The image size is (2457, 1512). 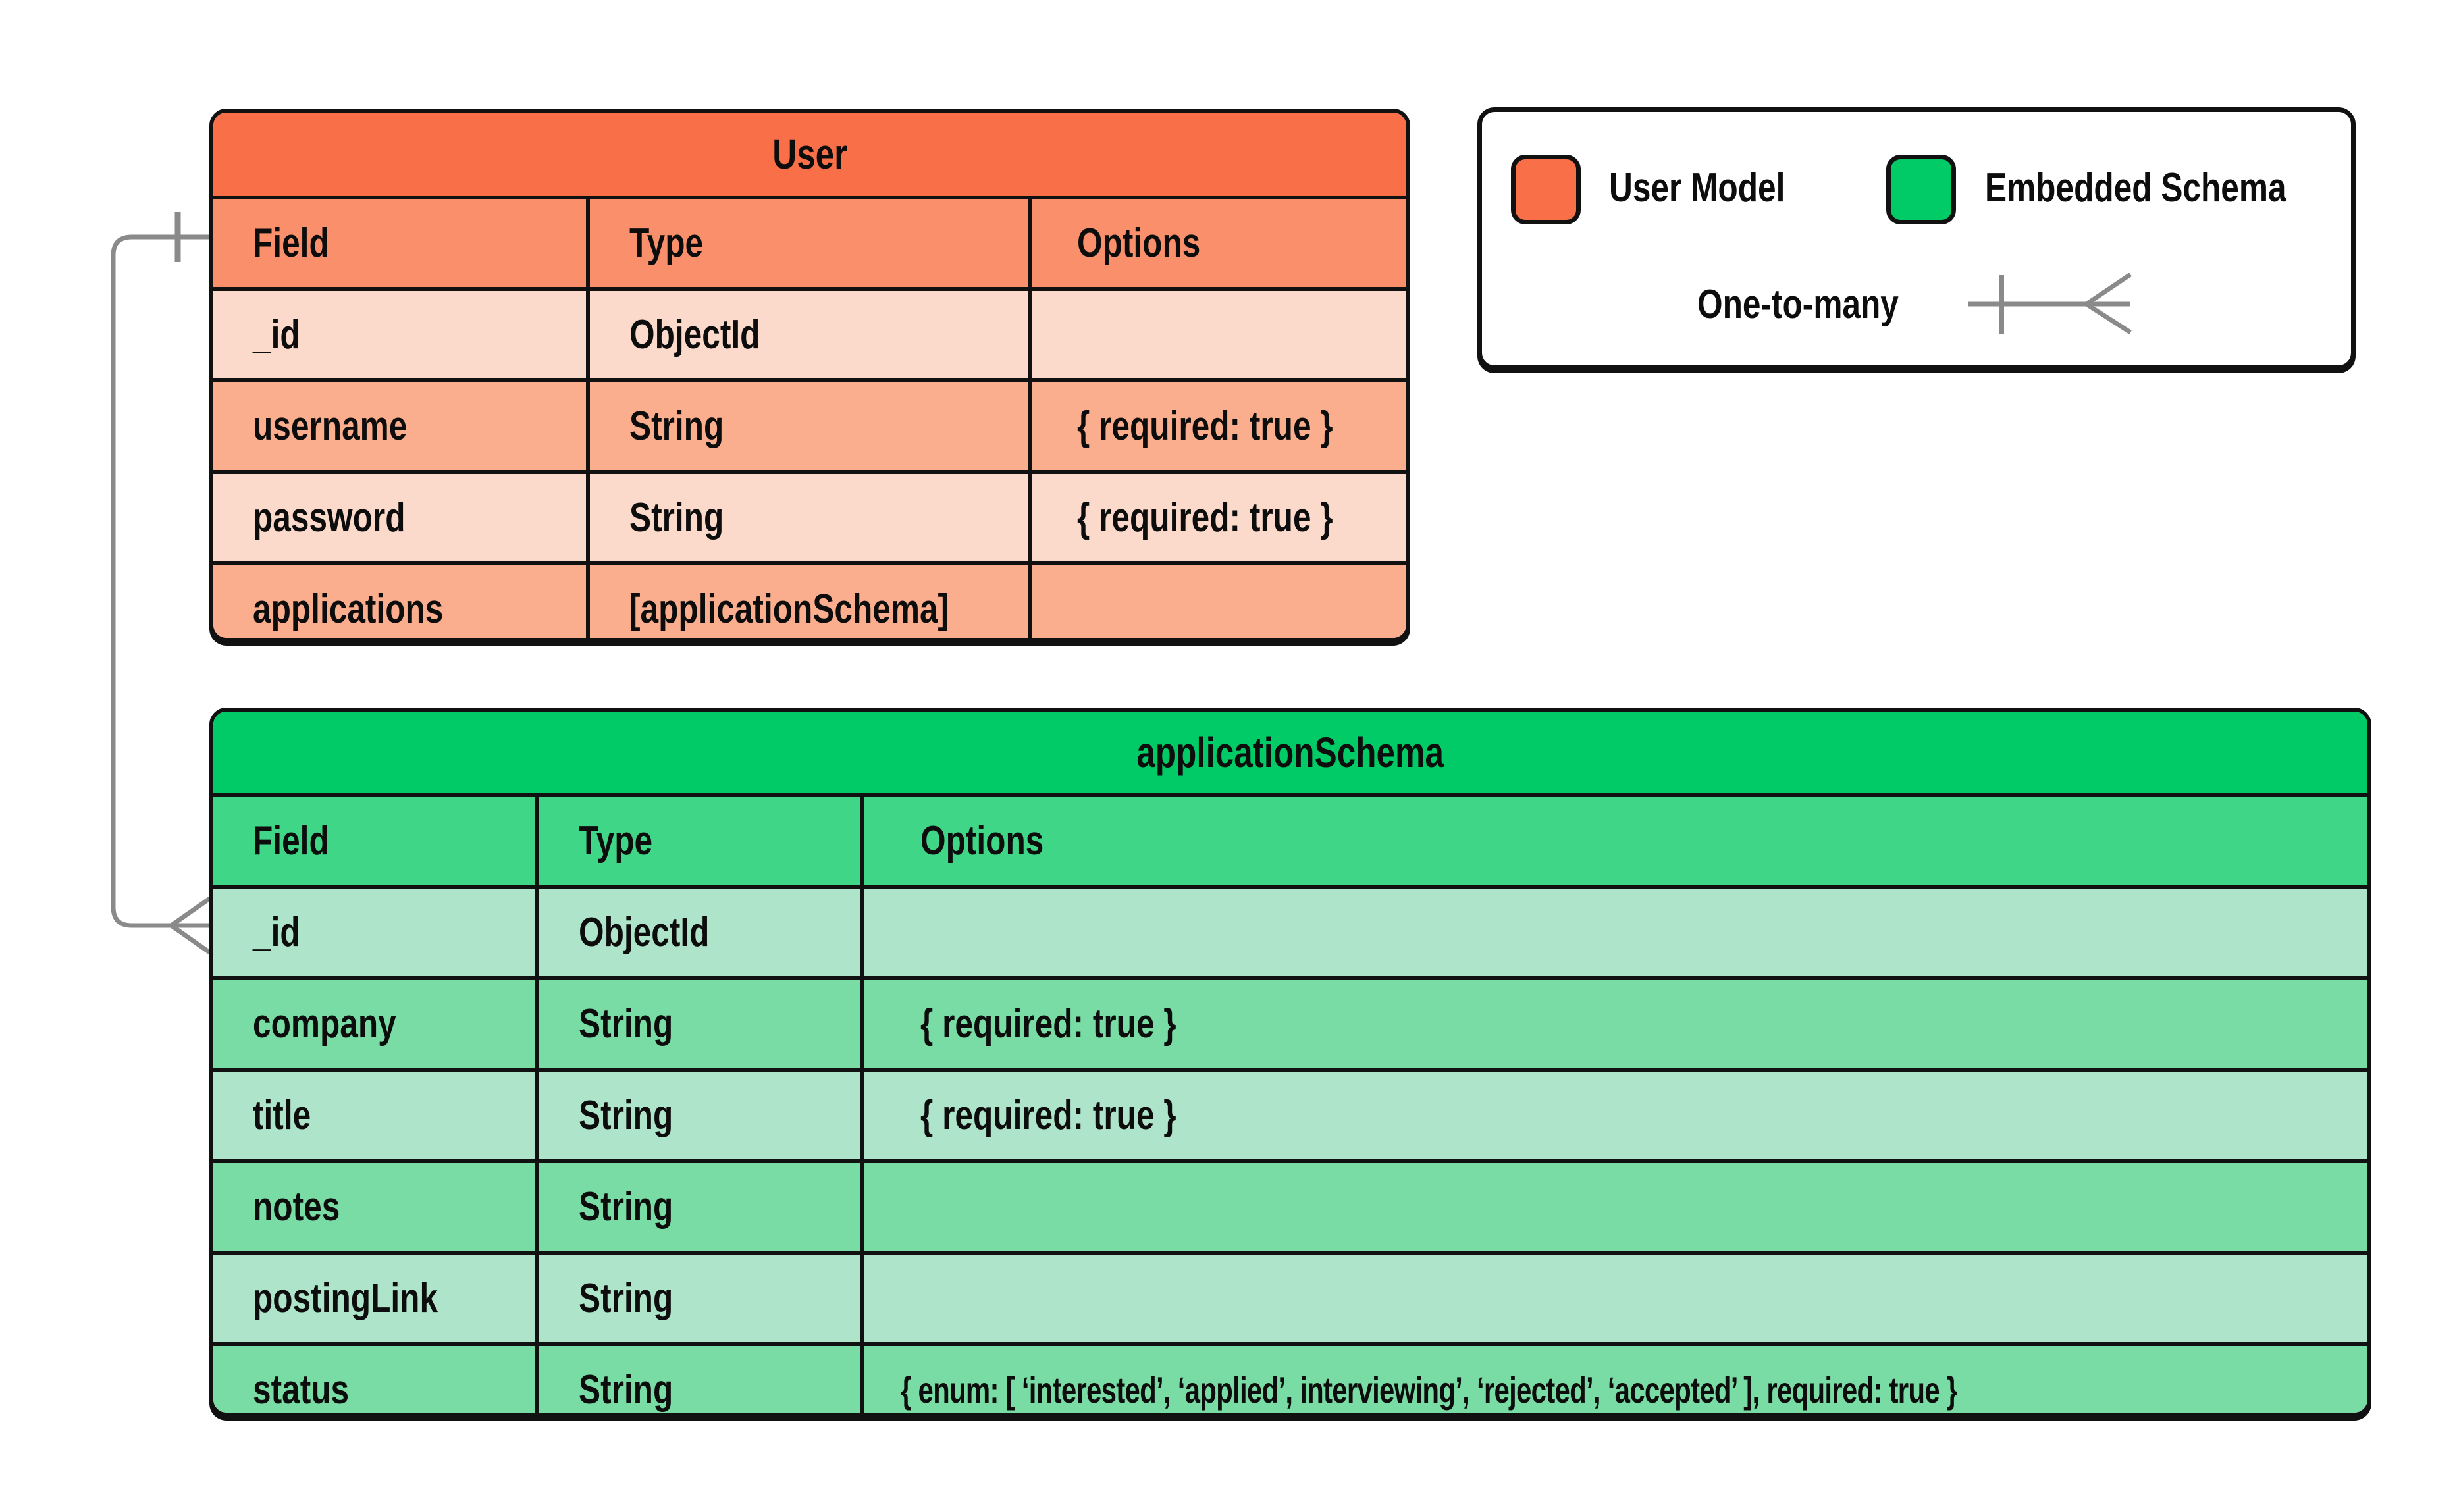 I want to click on symbol-crow-foot, so click(x=2105, y=303).